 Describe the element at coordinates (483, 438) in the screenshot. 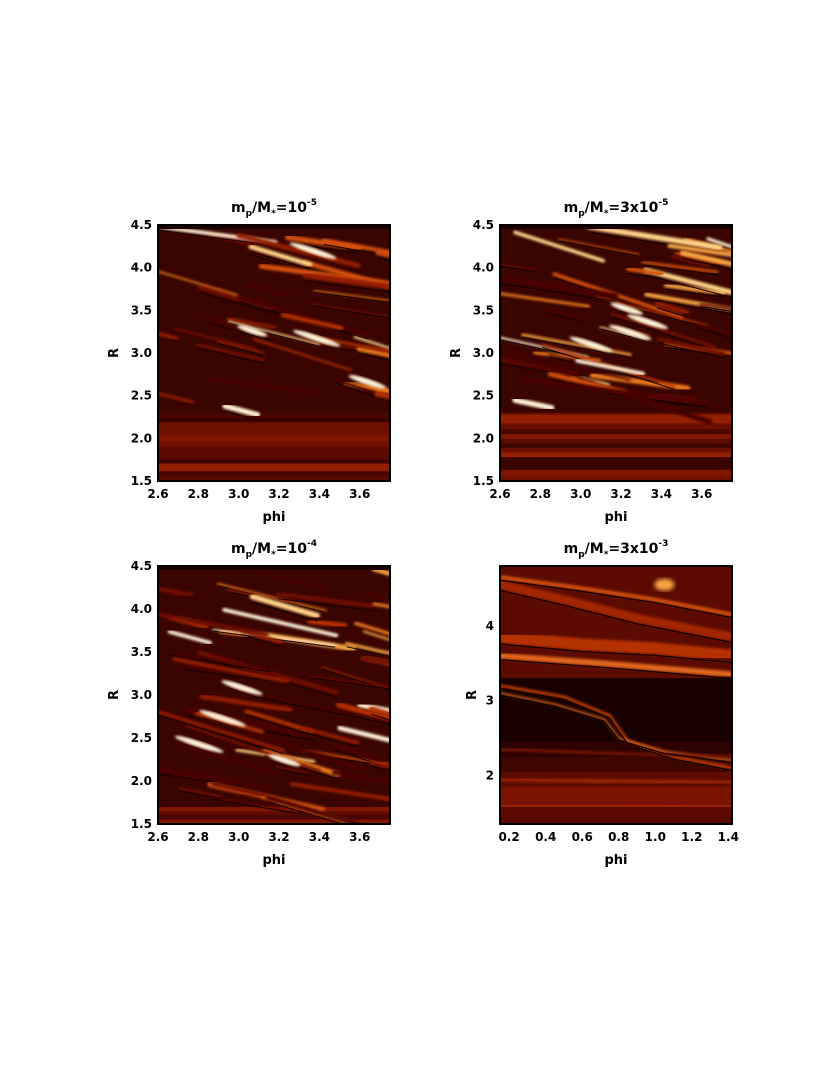

I see `y-tick-label: 2.0` at that location.